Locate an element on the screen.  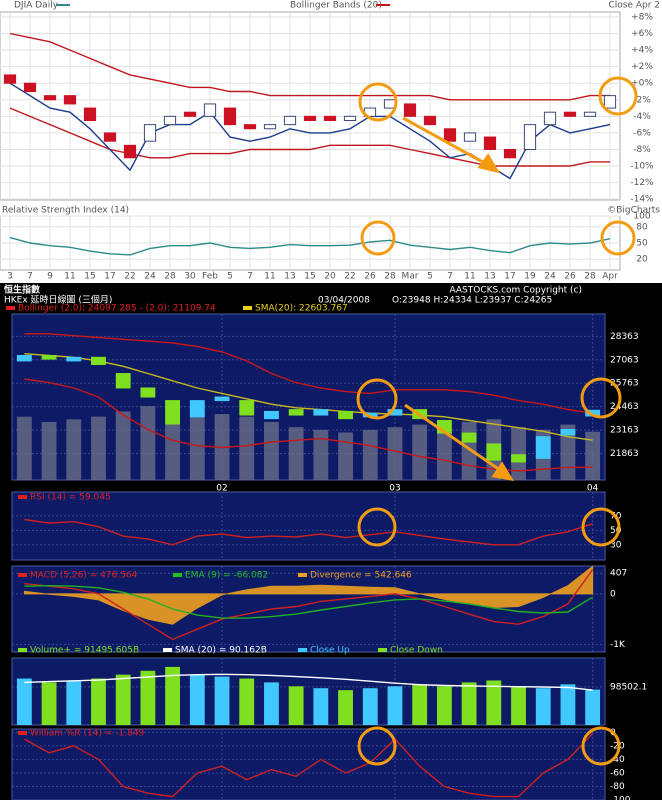
y-tick-label: -80 is located at coordinates (617, 787).